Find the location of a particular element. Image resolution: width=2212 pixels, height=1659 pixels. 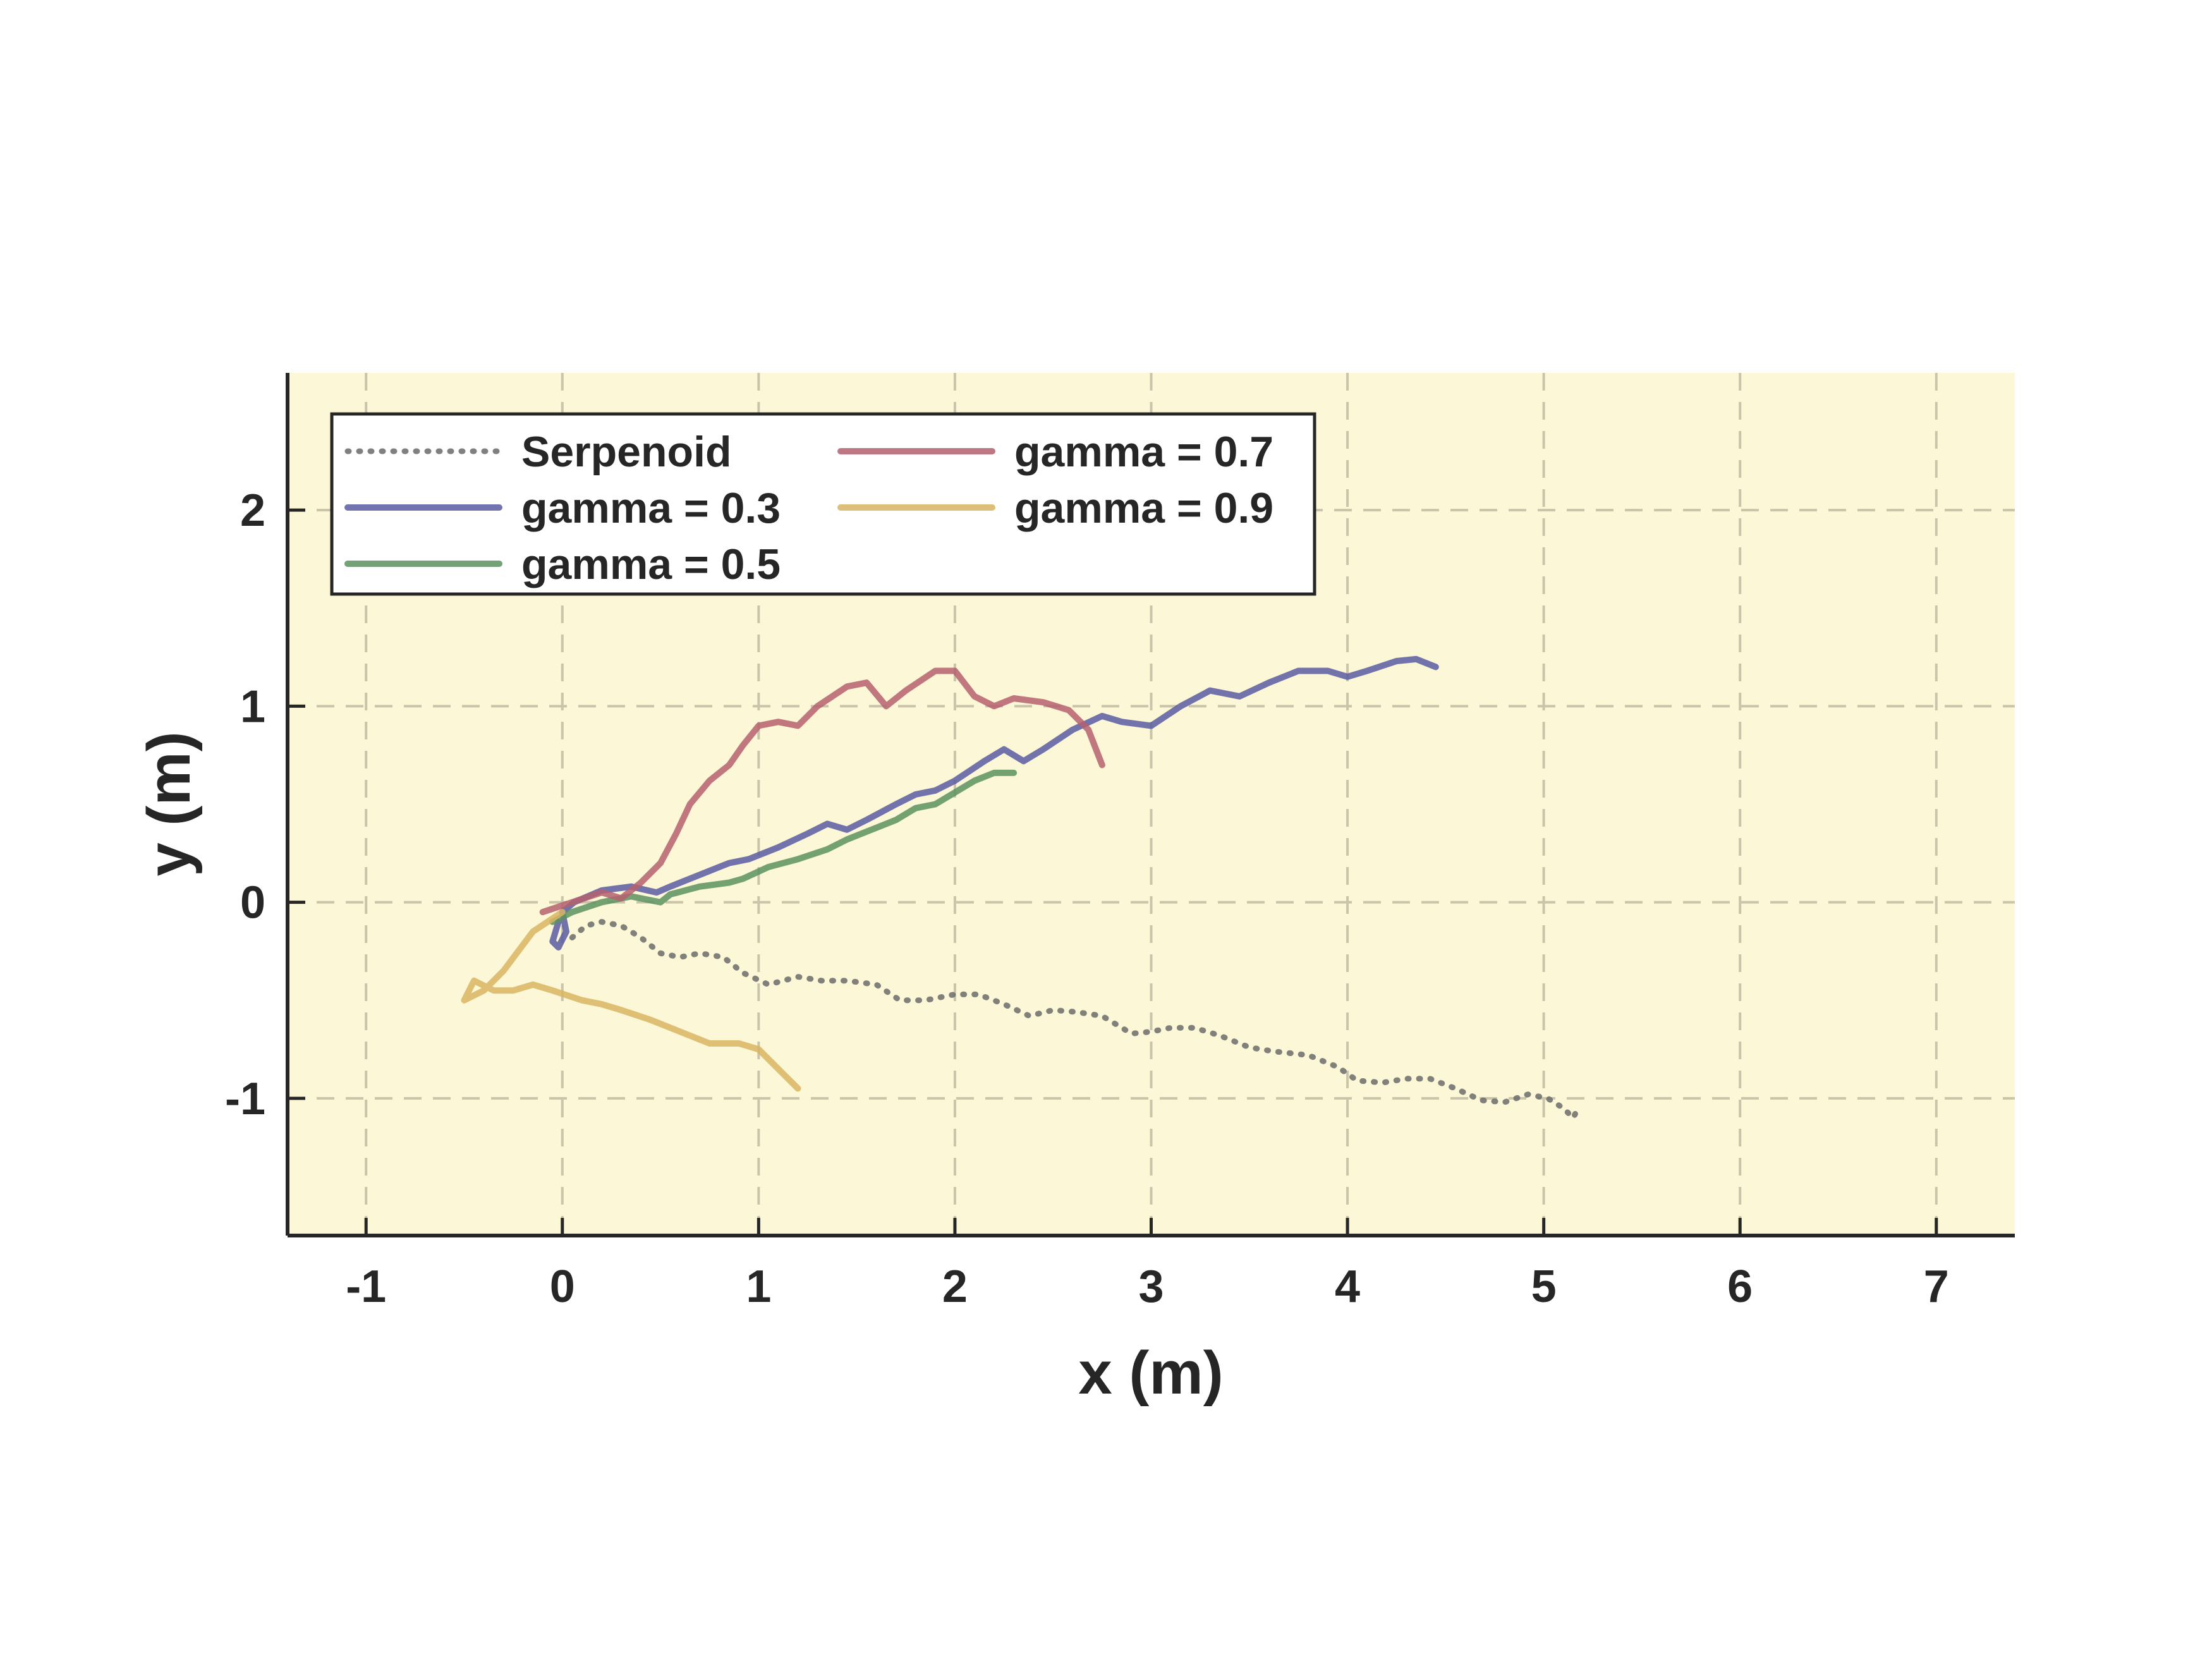

y-tick-label: 2 is located at coordinates (252, 510).